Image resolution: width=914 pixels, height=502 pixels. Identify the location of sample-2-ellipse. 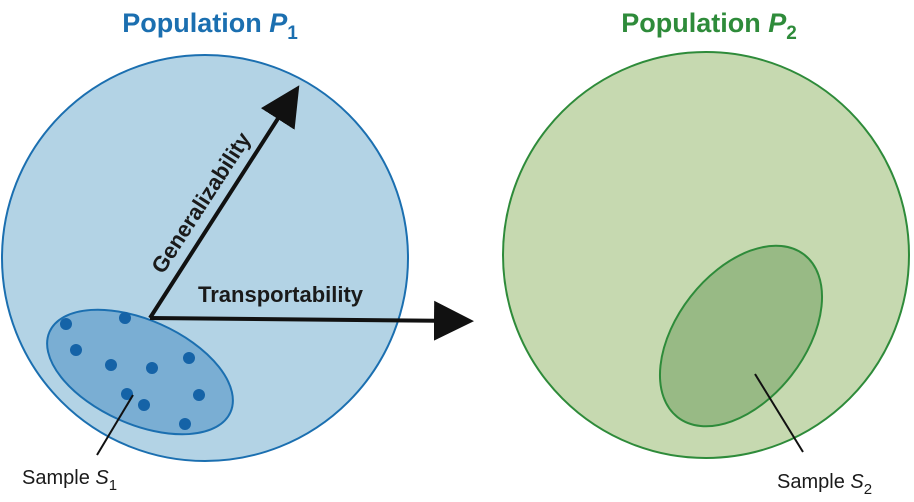
(741, 336).